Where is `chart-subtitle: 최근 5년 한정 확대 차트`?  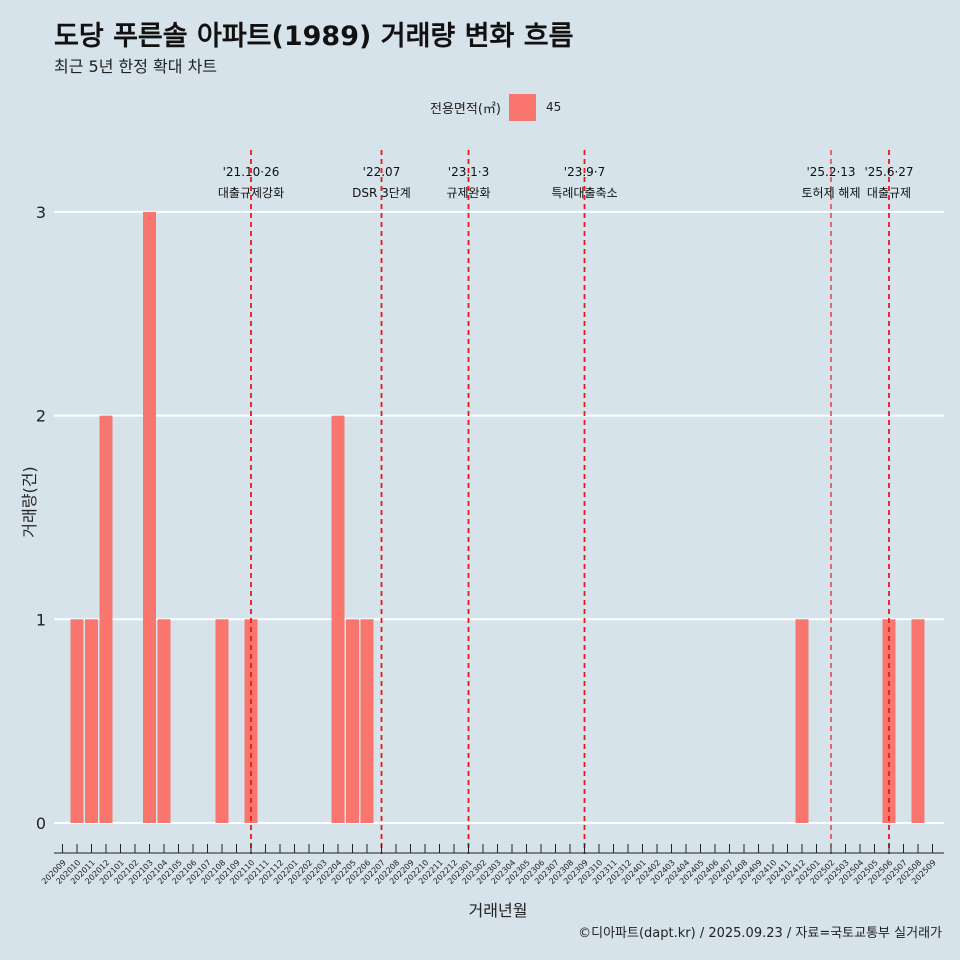
chart-subtitle: 최근 5년 한정 확대 차트 is located at coordinates (136, 66).